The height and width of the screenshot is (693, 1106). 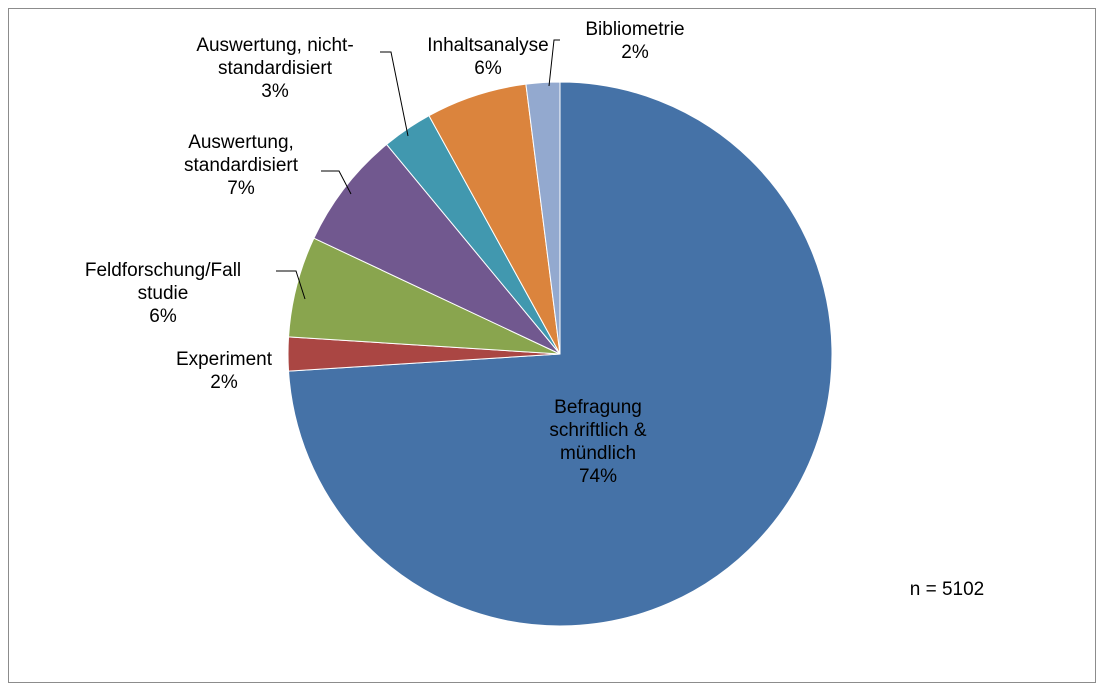 What do you see at coordinates (241, 165) in the screenshot?
I see `data-label-4: Auswertung, standardisiert 7%` at bounding box center [241, 165].